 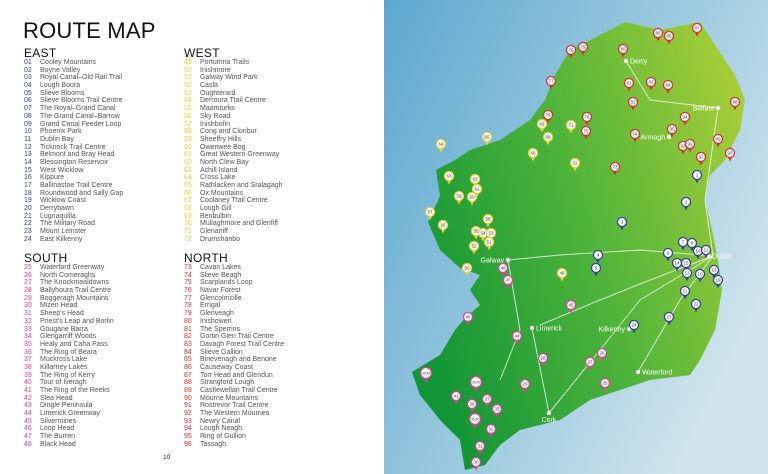 What do you see at coordinates (503, 269) in the screenshot?
I see `route-pin: 48` at bounding box center [503, 269].